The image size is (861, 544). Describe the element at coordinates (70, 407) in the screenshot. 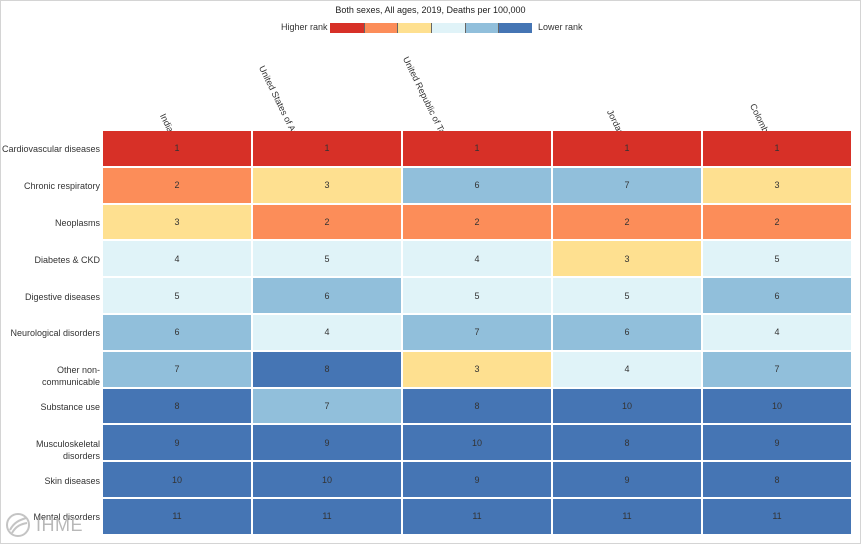

I see `row-label: Substance use` at that location.